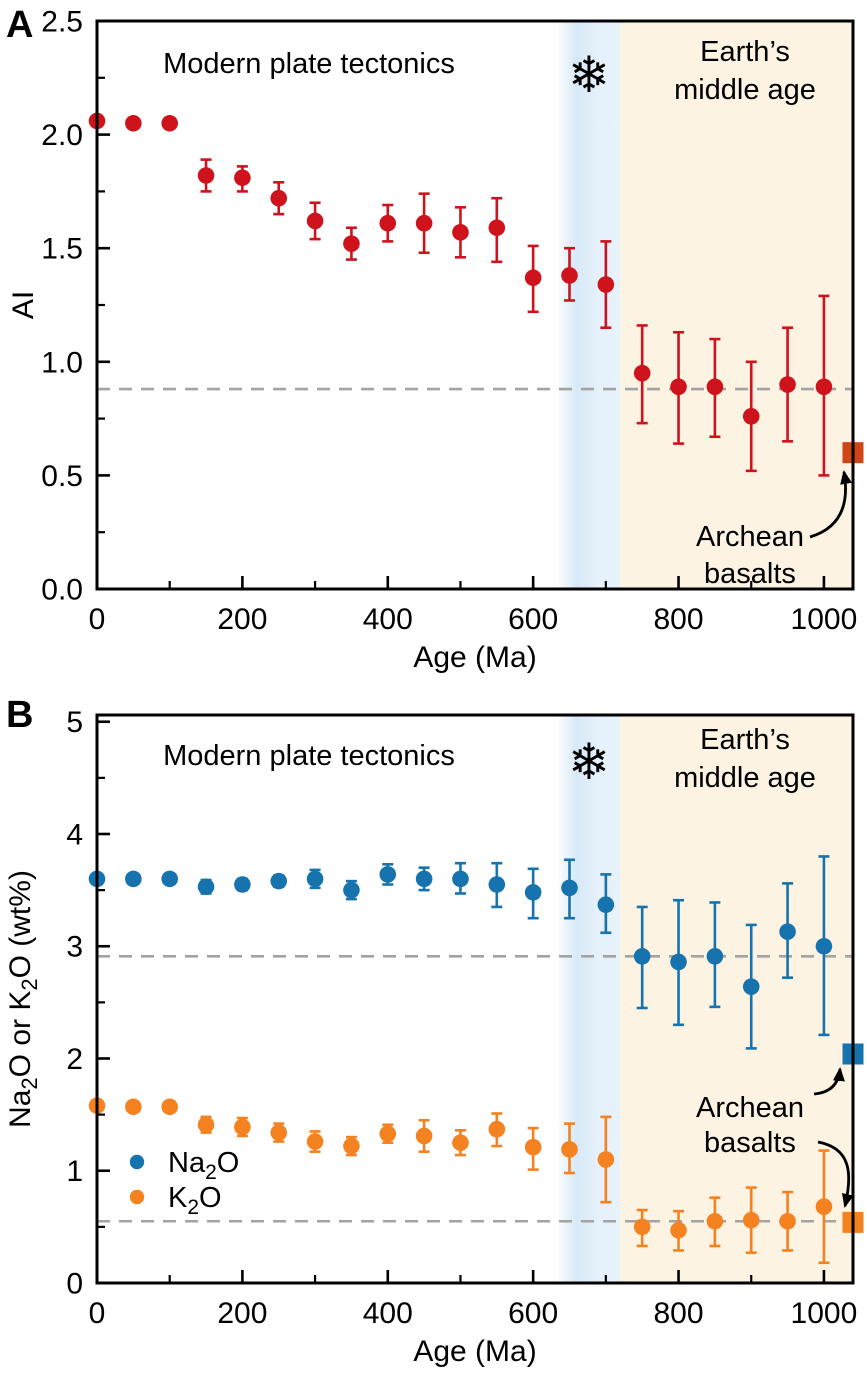 Image resolution: width=867 pixels, height=1374 pixels. I want to click on y-tick-label: 2, so click(74, 1059).